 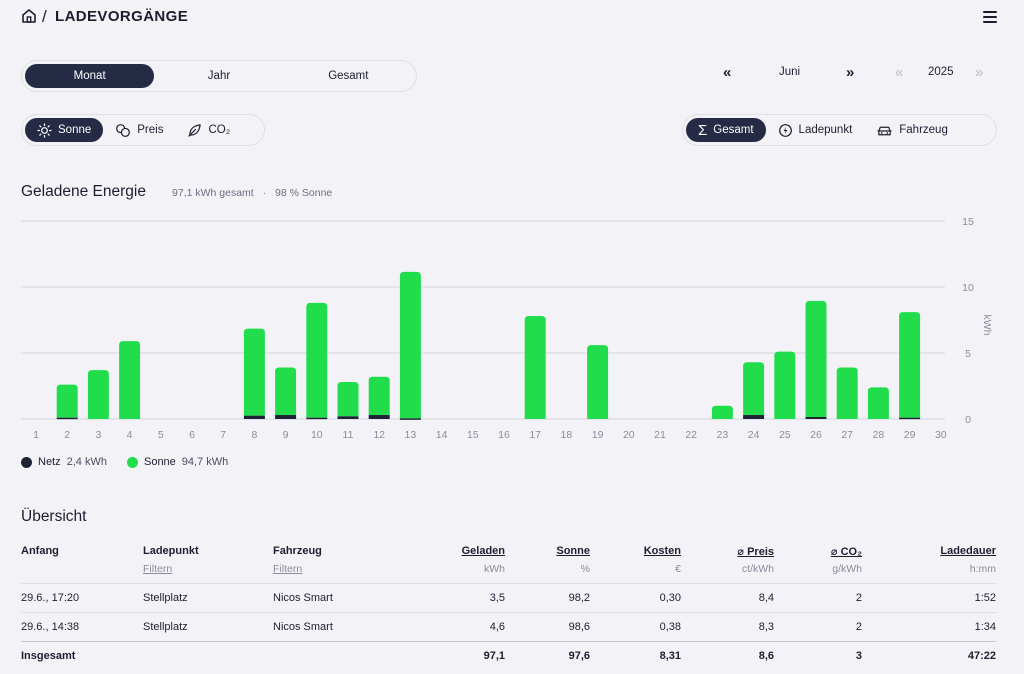 What do you see at coordinates (338, 597) in the screenshot?
I see `cell-fahrzeug: Nicos Smart` at bounding box center [338, 597].